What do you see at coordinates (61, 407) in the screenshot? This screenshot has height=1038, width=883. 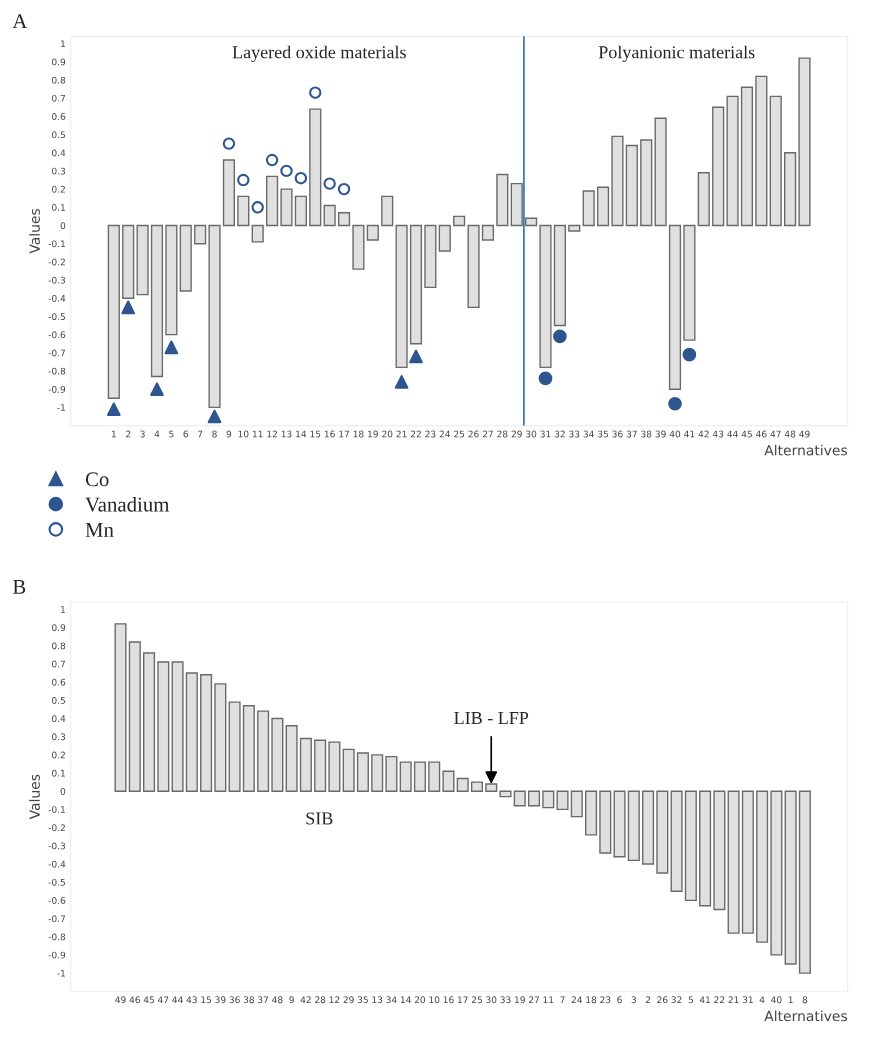 I see `y-tick-label: -1` at bounding box center [61, 407].